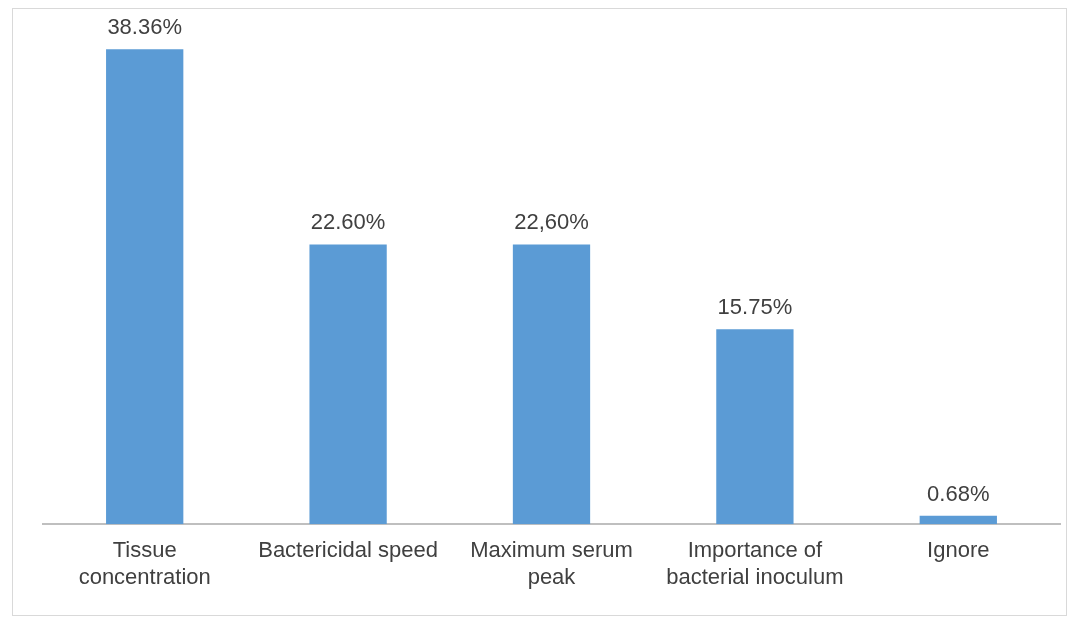  Describe the element at coordinates (348, 222) in the screenshot. I see `data-label: 22.60%` at that location.